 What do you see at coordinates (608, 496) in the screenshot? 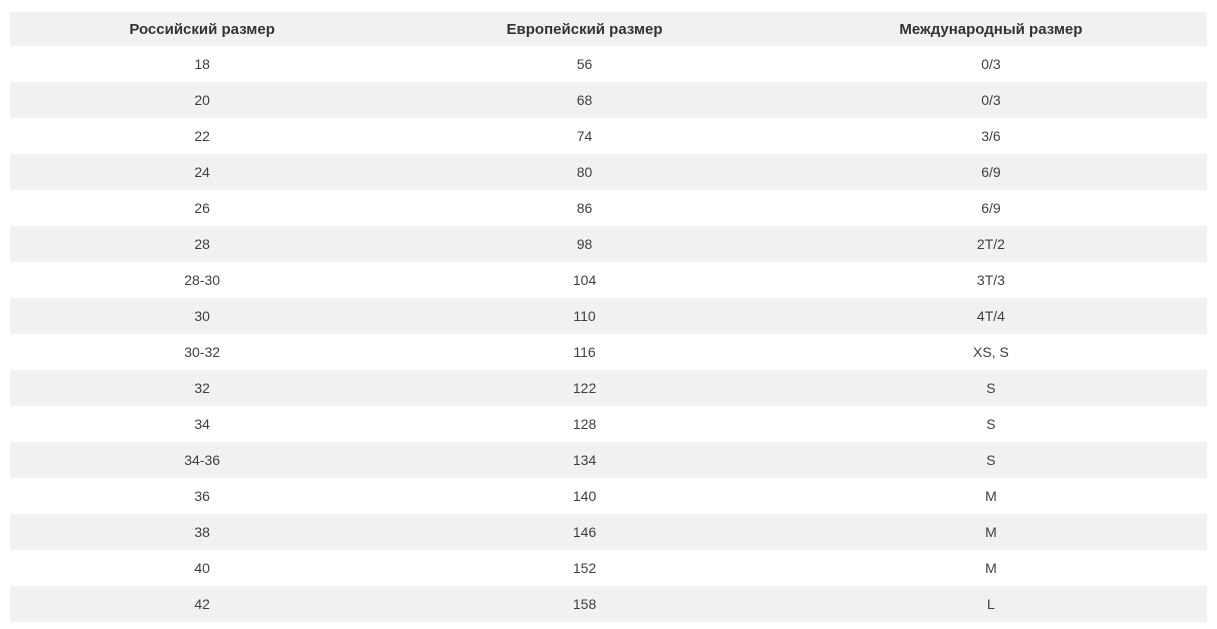
I see `table-row: 36 140 M` at bounding box center [608, 496].